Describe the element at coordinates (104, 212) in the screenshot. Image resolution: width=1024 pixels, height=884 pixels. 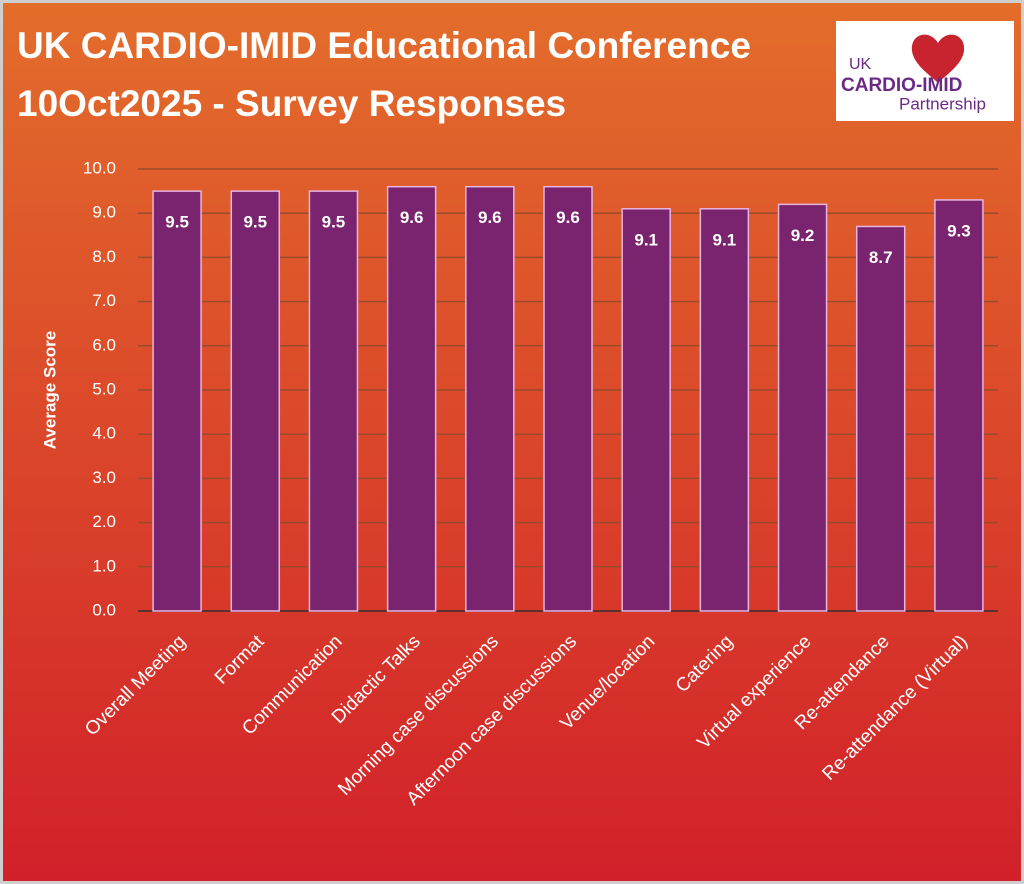
I see `y-tick-label: 9.0` at that location.